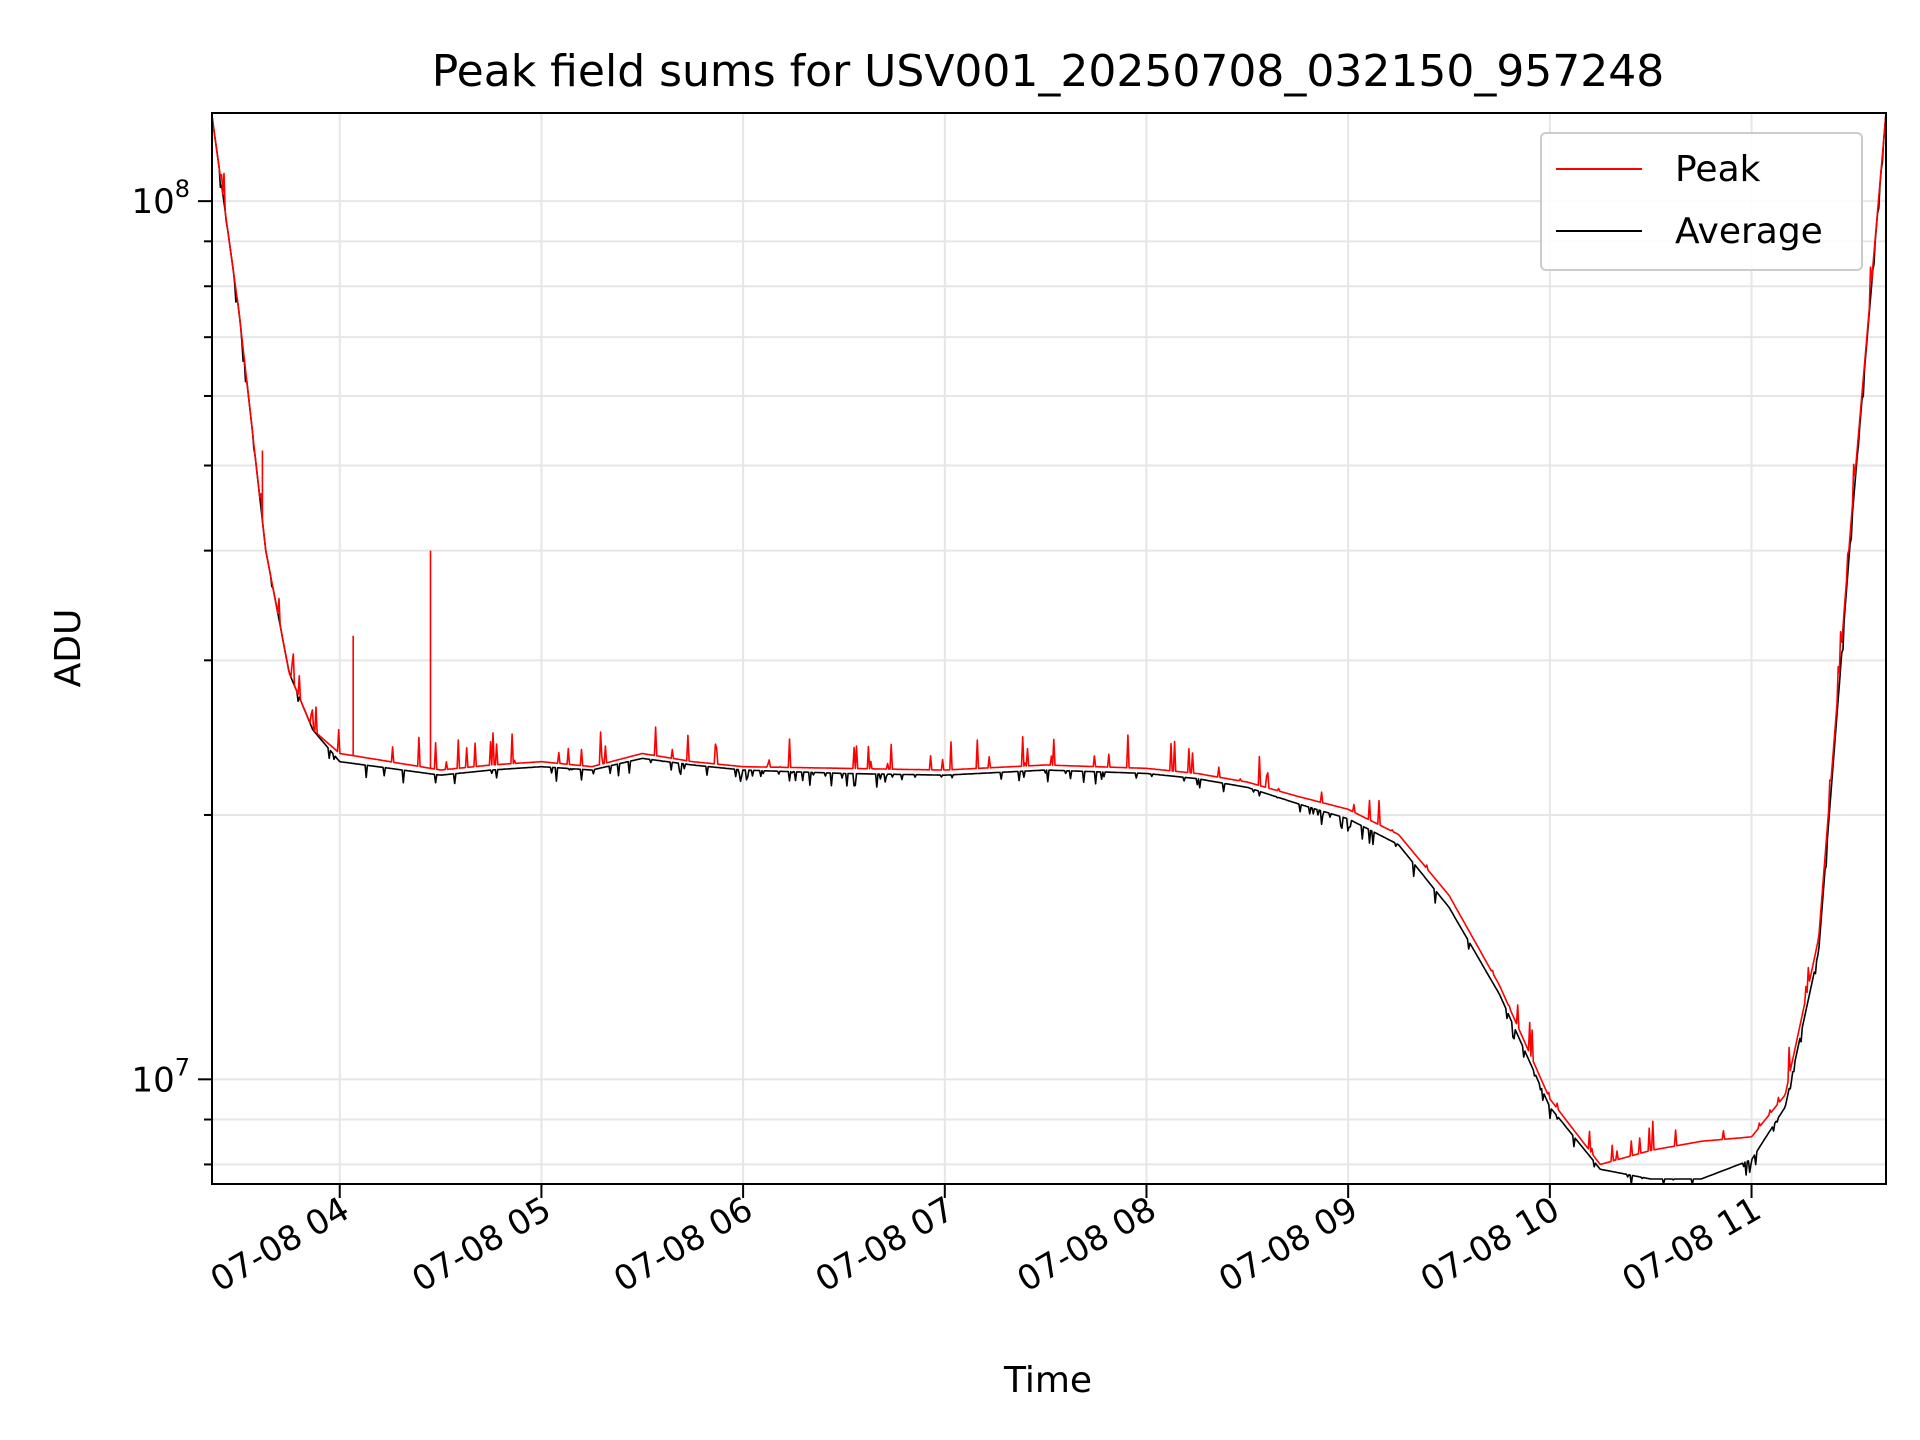 Image resolution: width=1920 pixels, height=1440 pixels. I want to click on legend-box, so click(1701, 201).